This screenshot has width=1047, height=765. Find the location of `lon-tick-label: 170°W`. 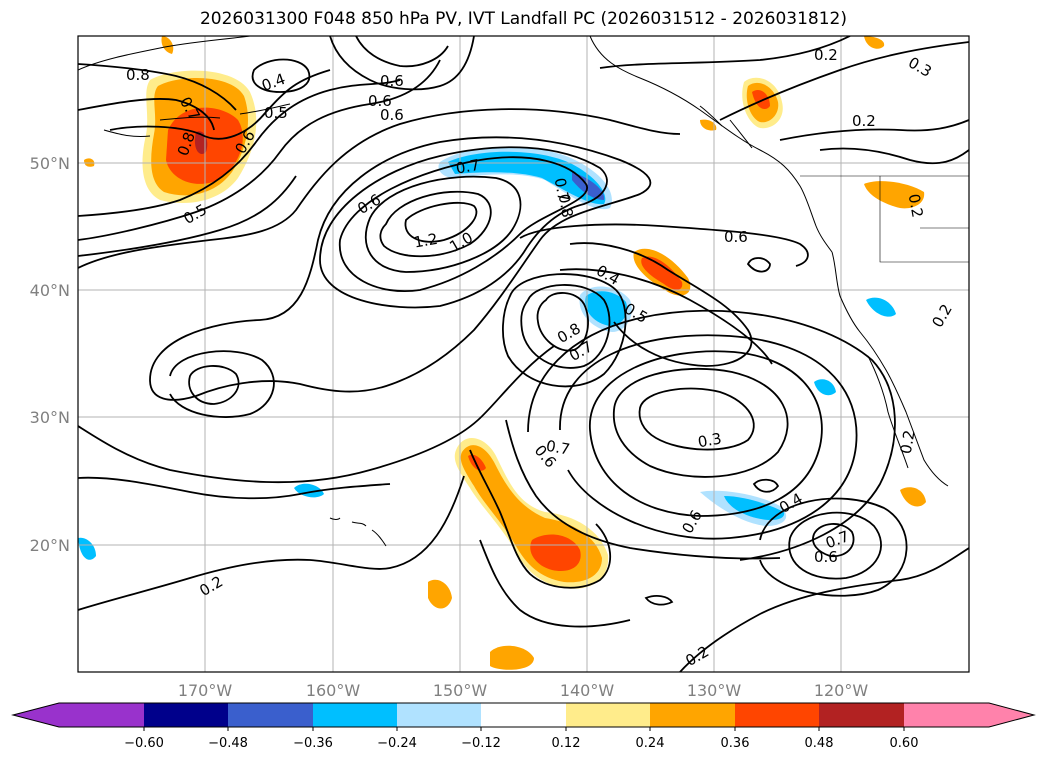

lon-tick-label: 170°W is located at coordinates (205, 690).